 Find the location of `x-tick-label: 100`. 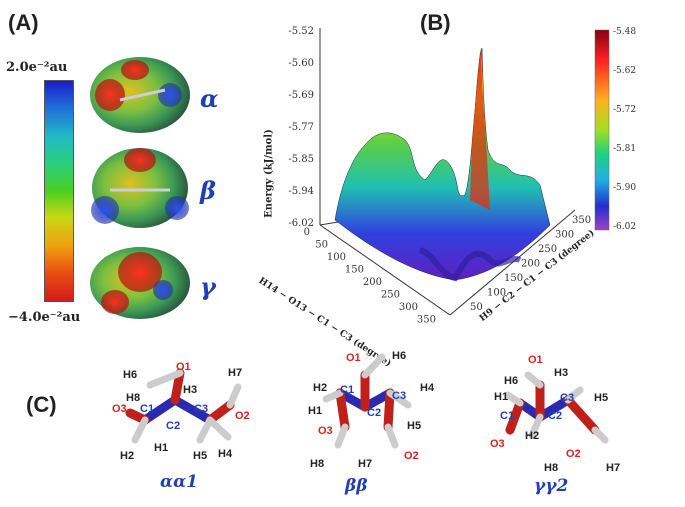

x-tick-label: 100 is located at coordinates (336, 257).